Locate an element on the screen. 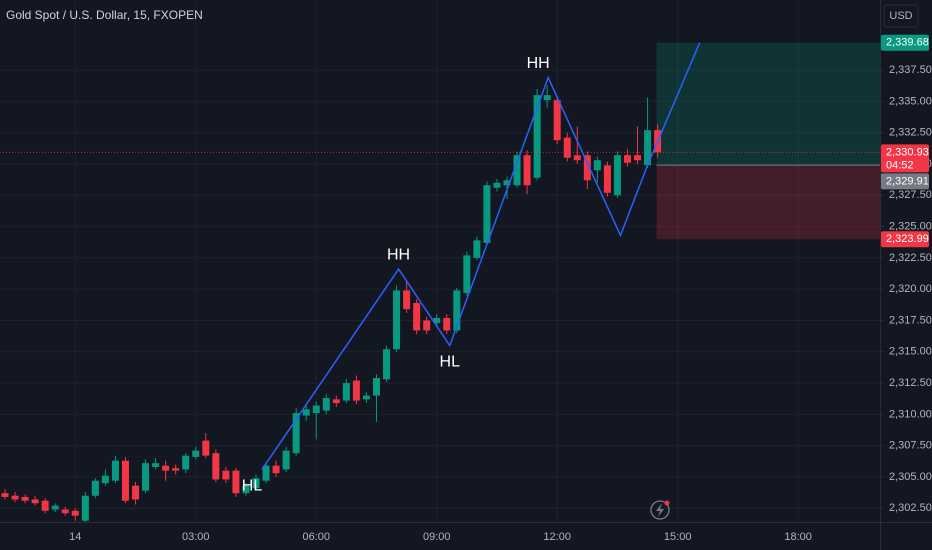 Image resolution: width=932 pixels, height=550 pixels. entry-label-bg is located at coordinates (905, 181).